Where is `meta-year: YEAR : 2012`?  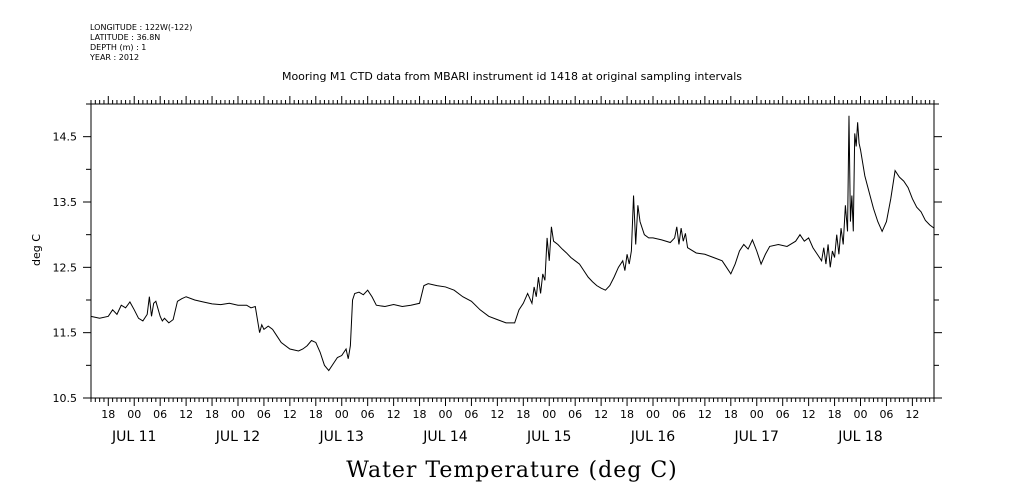
meta-year: YEAR : 2012 is located at coordinates (114, 57).